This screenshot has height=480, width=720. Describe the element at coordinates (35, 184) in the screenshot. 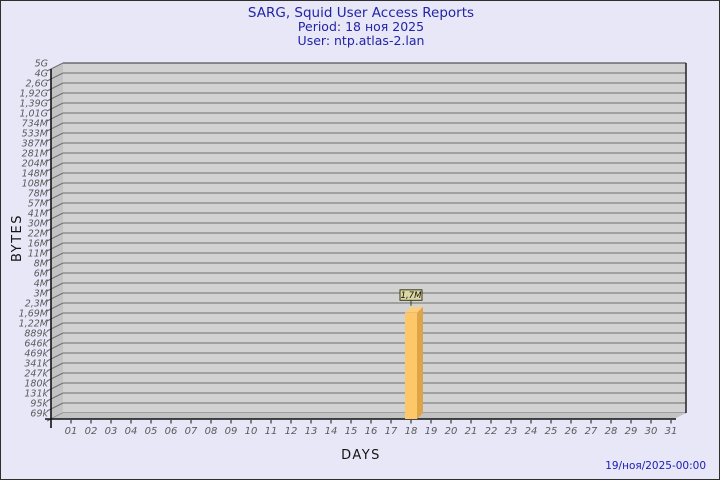

I see `y-axis-tick-label: 108M` at that location.